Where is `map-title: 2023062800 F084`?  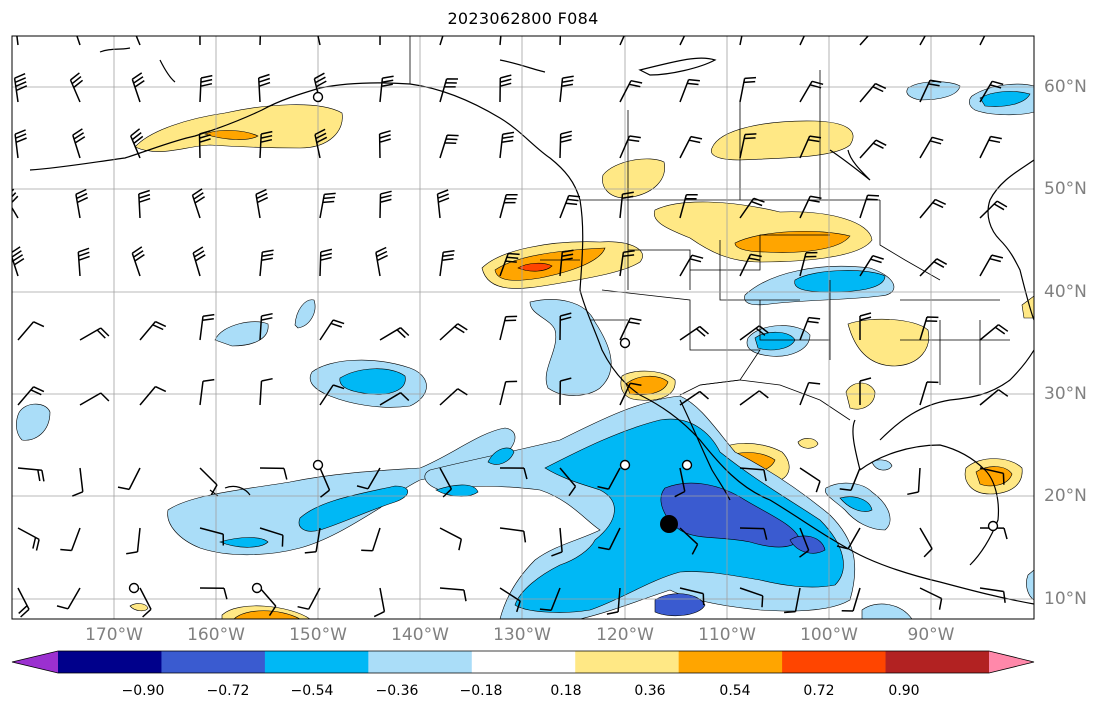 map-title: 2023062800 F084 is located at coordinates (523, 18).